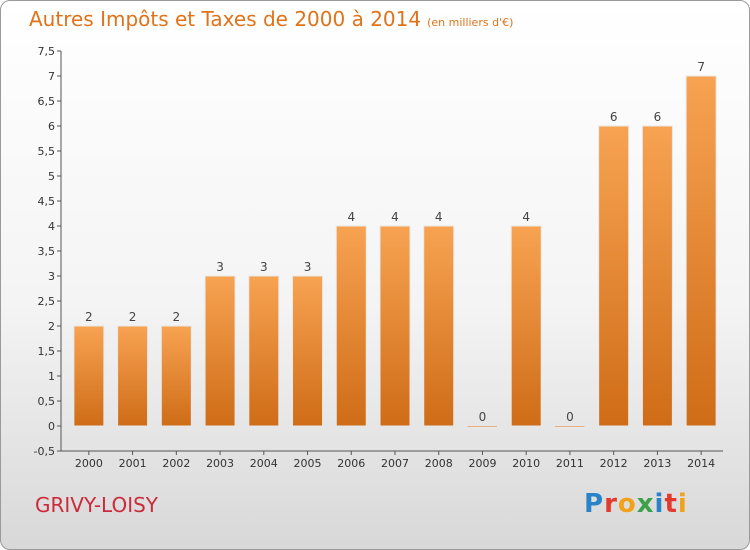 Image resolution: width=750 pixels, height=550 pixels. What do you see at coordinates (482, 463) in the screenshot?
I see `x-tick-label-2009: 2009` at bounding box center [482, 463].